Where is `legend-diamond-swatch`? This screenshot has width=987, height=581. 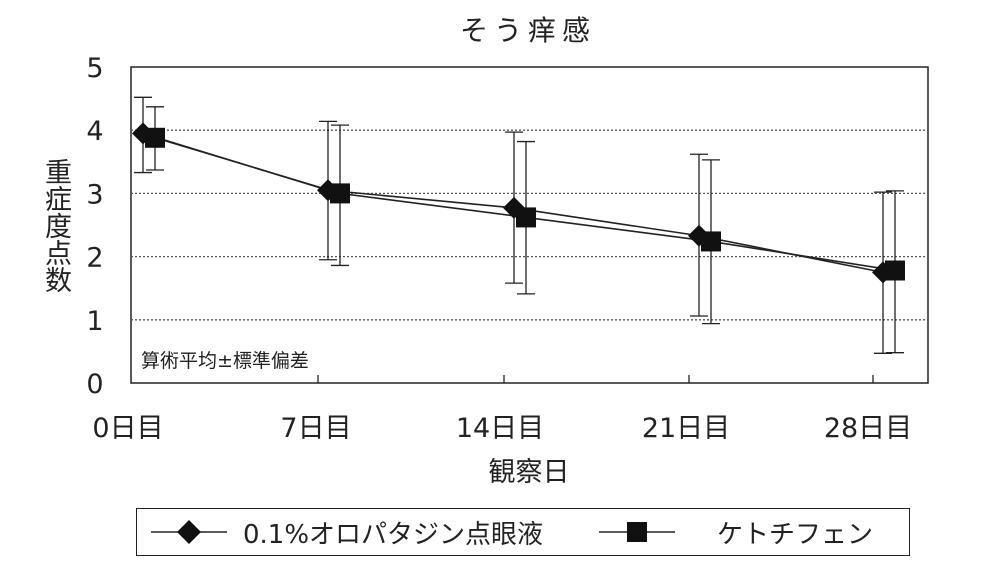
legend-diamond-swatch is located at coordinates (189, 532).